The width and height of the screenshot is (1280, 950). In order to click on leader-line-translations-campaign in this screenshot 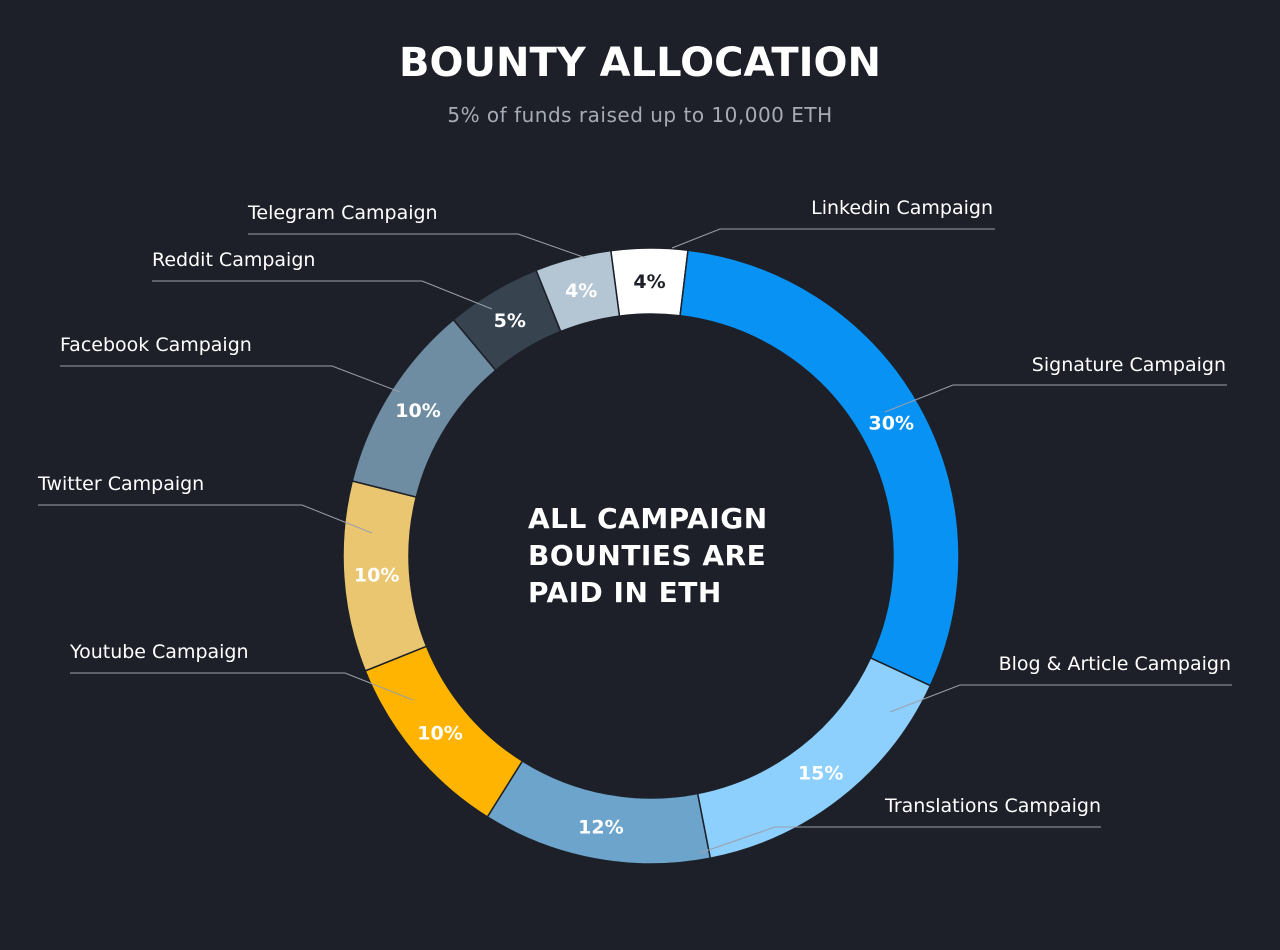, I will do `click(900, 840)`.